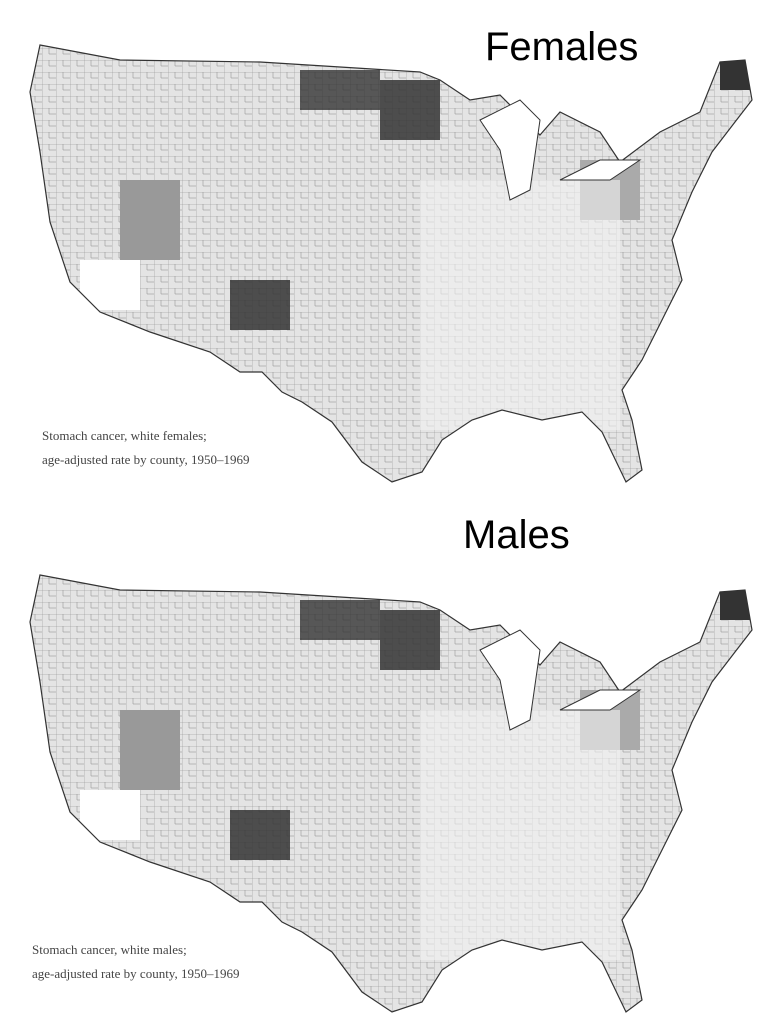 Image resolution: width=777 pixels, height=1023 pixels. Describe the element at coordinates (516, 535) in the screenshot. I see `map-title: Males` at that location.